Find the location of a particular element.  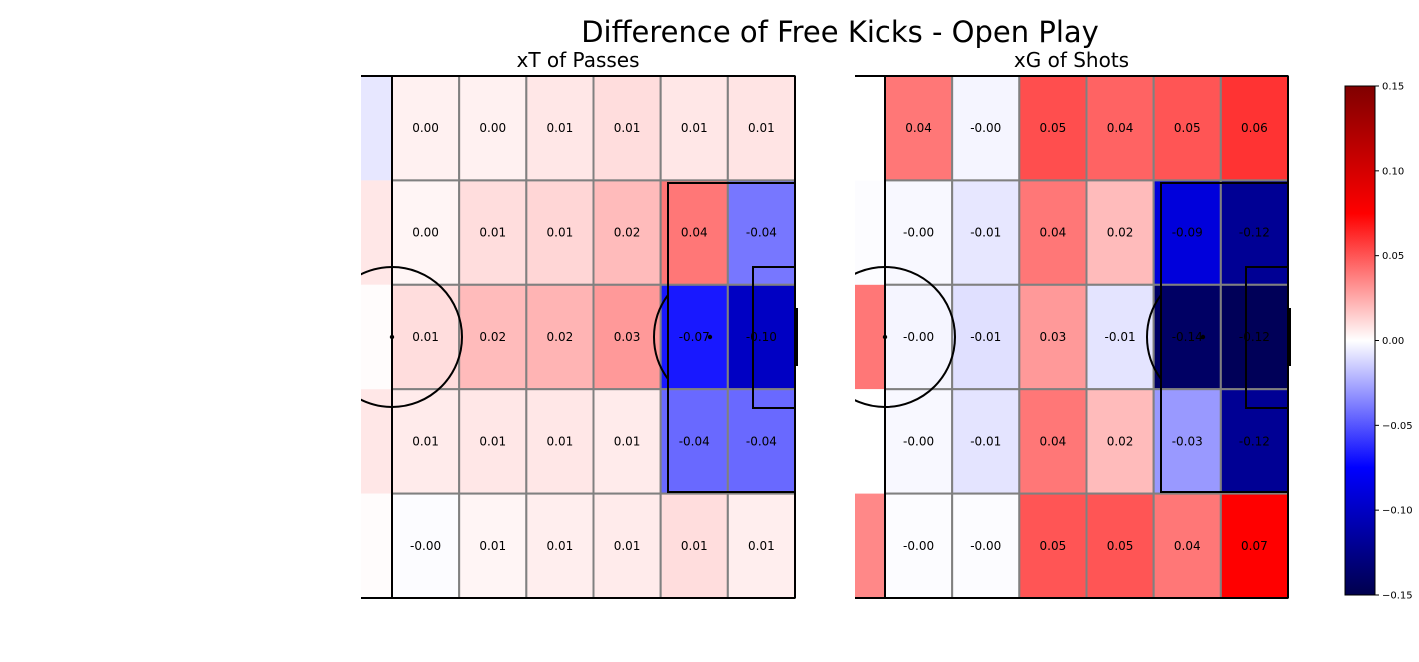

colorbar-tick-label: 0.10 is located at coordinates (1393, 171).